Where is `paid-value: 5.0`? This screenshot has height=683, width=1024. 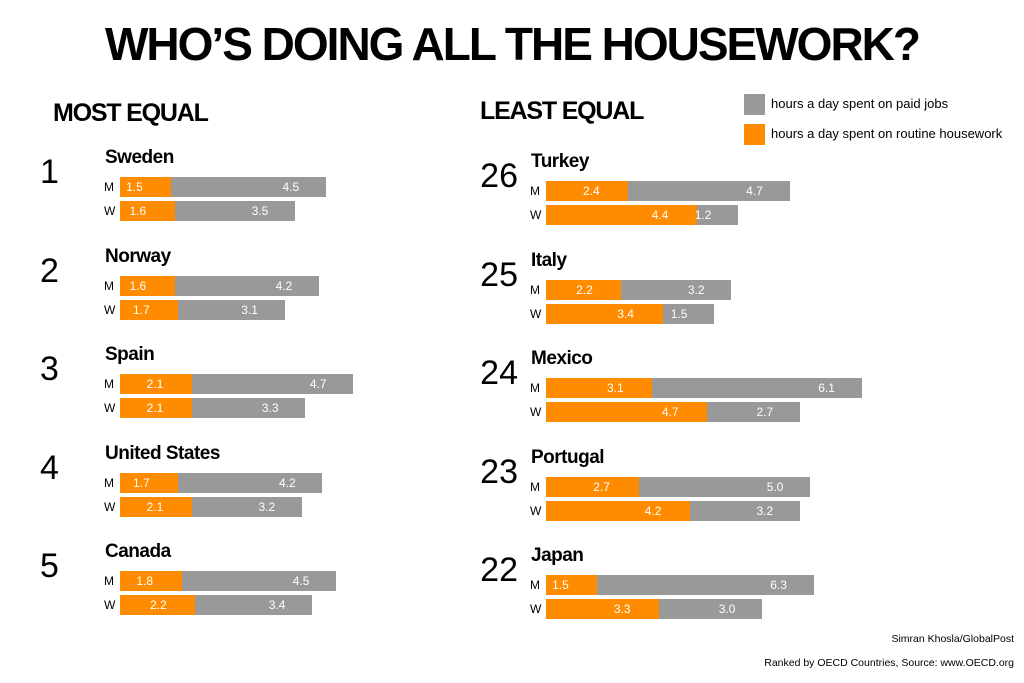
paid-value: 5.0 is located at coordinates (775, 486).